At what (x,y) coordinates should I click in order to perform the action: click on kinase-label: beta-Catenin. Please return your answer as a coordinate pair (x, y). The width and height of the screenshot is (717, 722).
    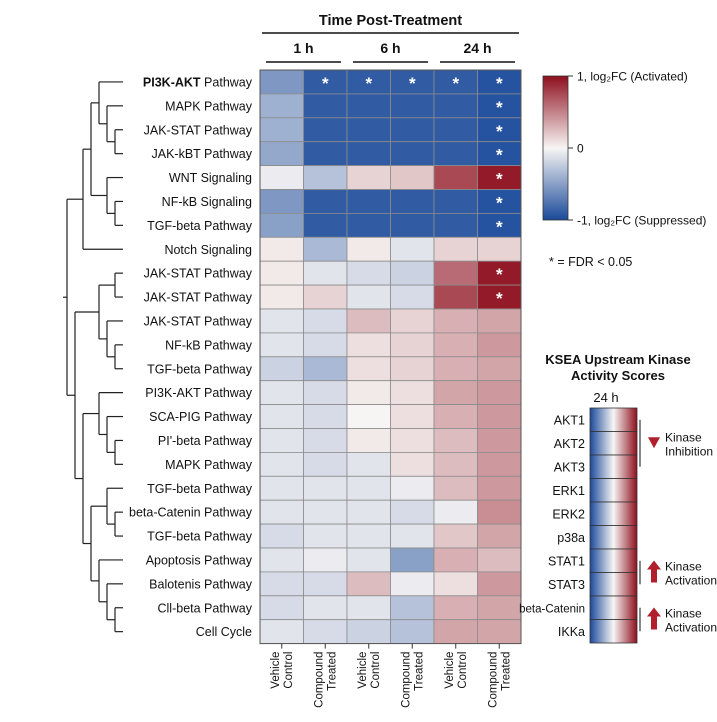
    Looking at the image, I should click on (552, 609).